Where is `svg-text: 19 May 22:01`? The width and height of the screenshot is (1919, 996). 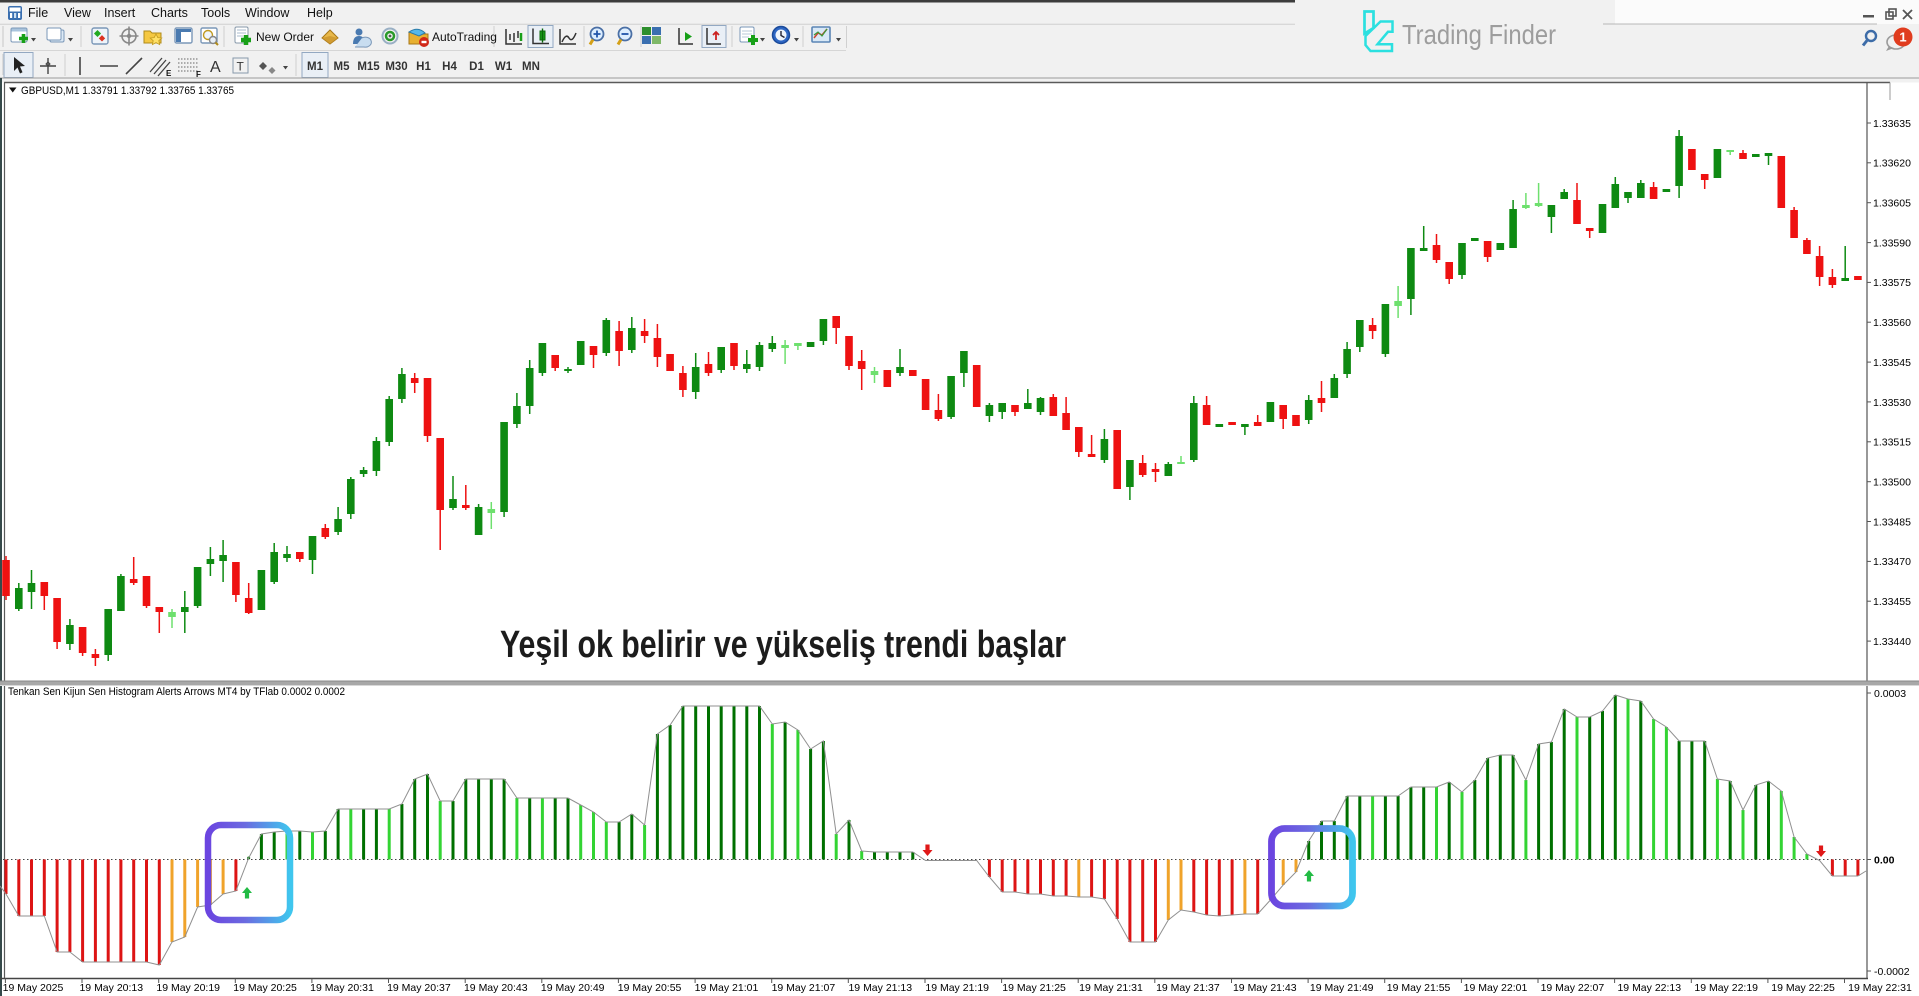 svg-text: 19 May 22:01 is located at coordinates (1496, 988).